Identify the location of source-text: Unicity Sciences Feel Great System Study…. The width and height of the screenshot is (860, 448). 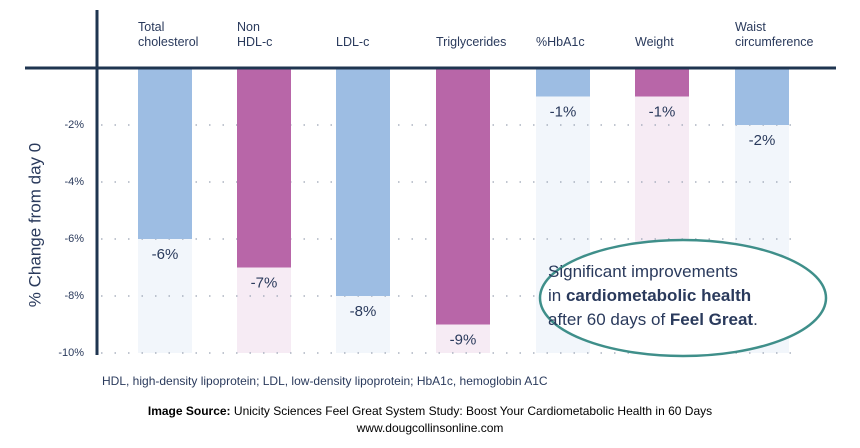
(471, 411).